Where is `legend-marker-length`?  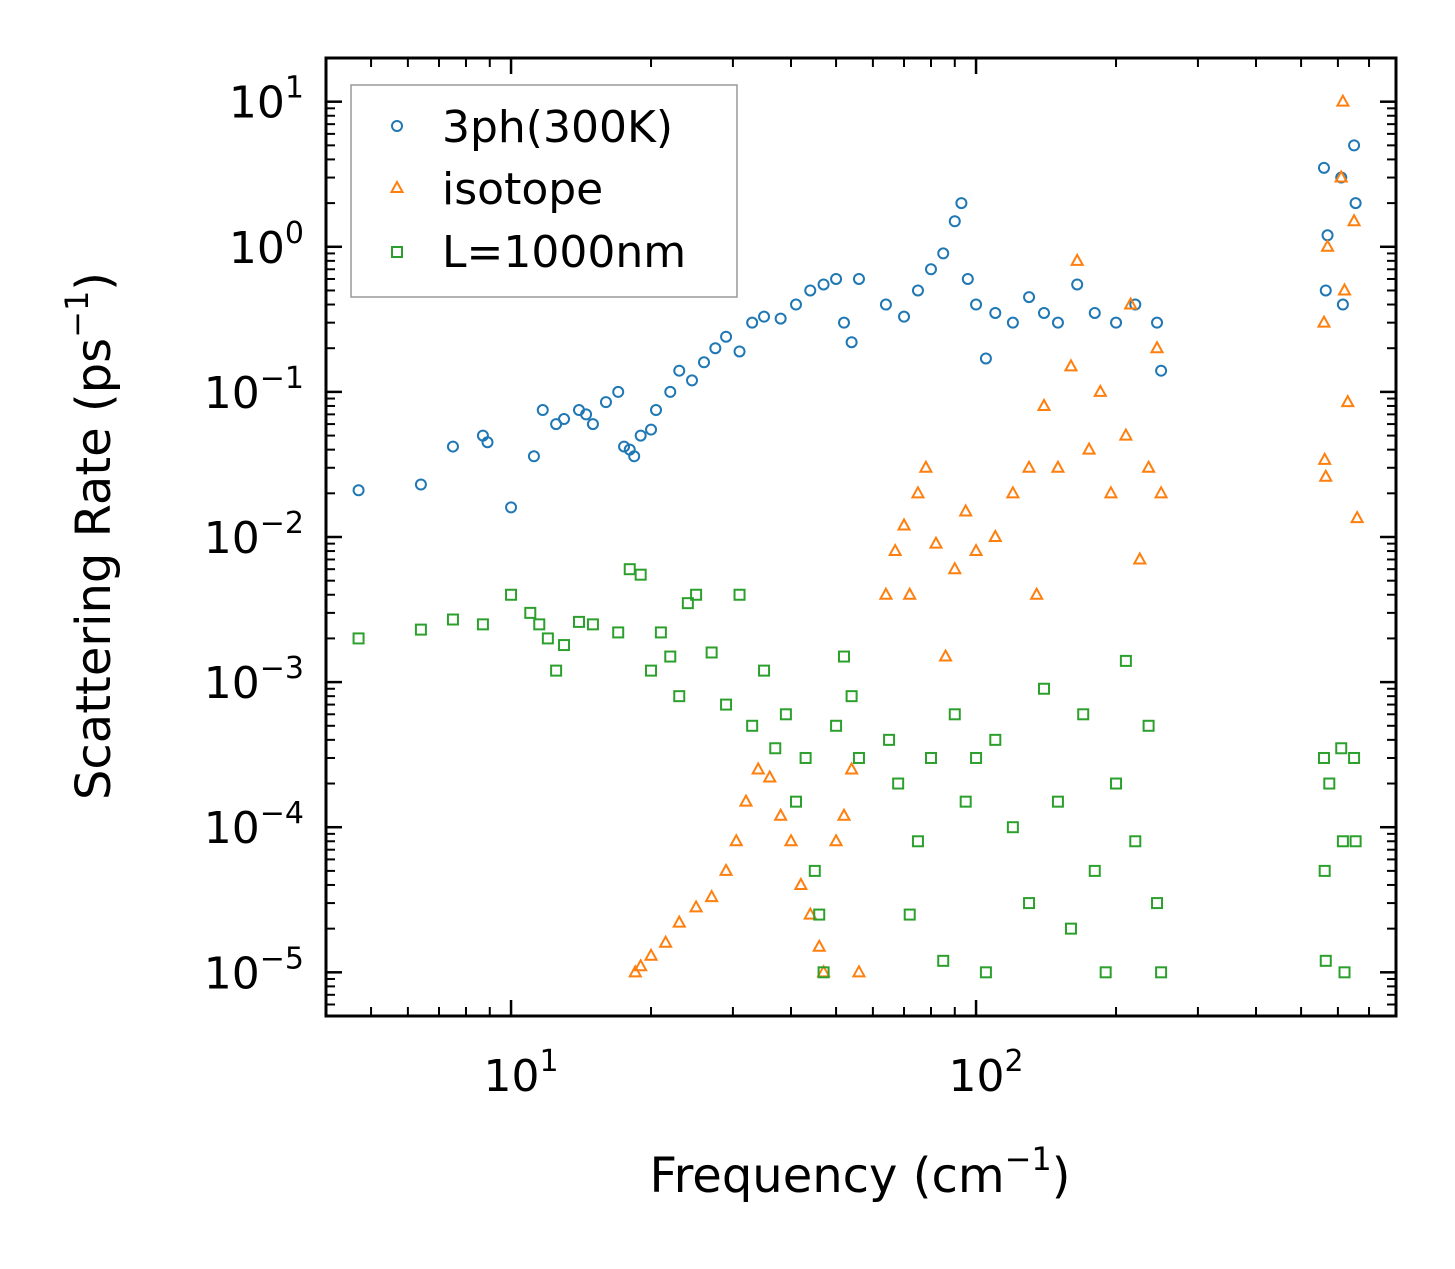
legend-marker-length is located at coordinates (397, 252).